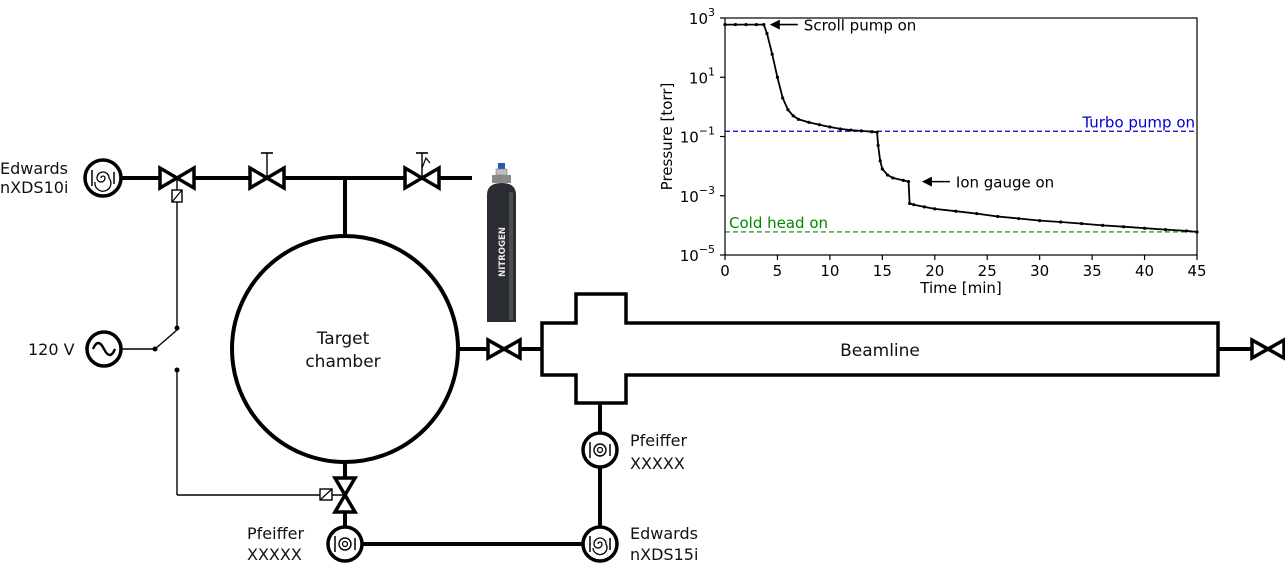  Describe the element at coordinates (503, 252) in the screenshot. I see `nitrogen-label: NITROGEN` at that location.